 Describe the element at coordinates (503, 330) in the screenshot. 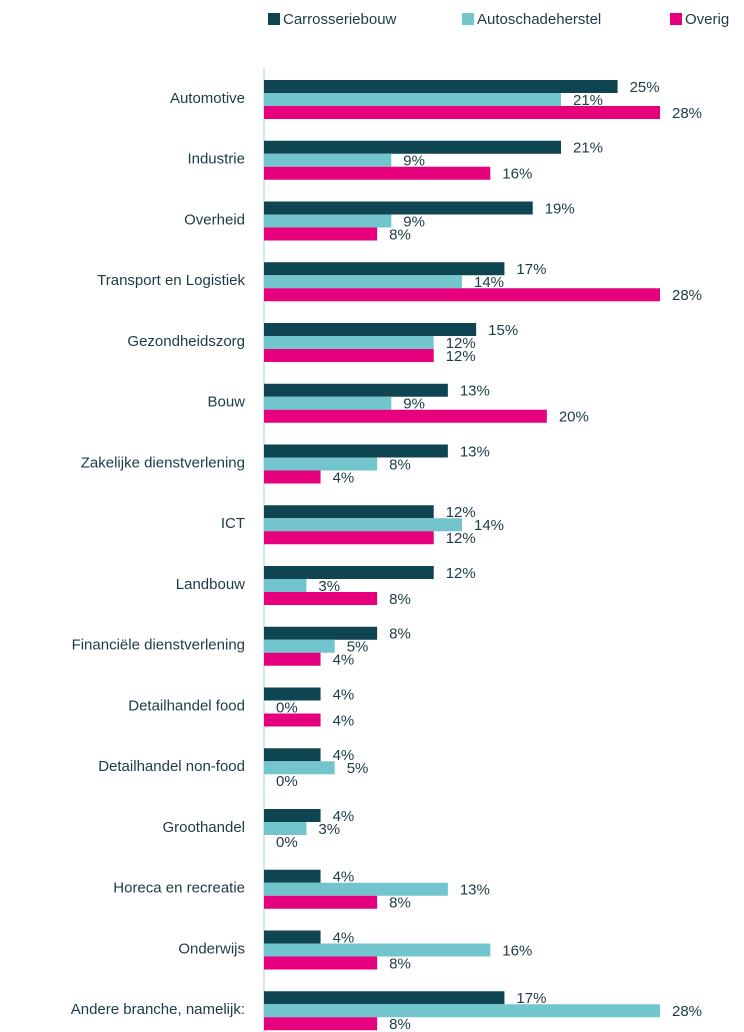

I see `value-label: 15%` at that location.